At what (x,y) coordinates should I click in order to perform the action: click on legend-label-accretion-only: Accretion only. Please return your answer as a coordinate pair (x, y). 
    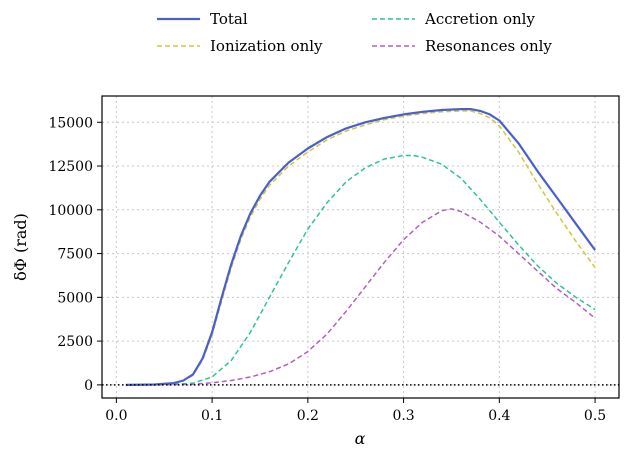
    Looking at the image, I should click on (479, 19).